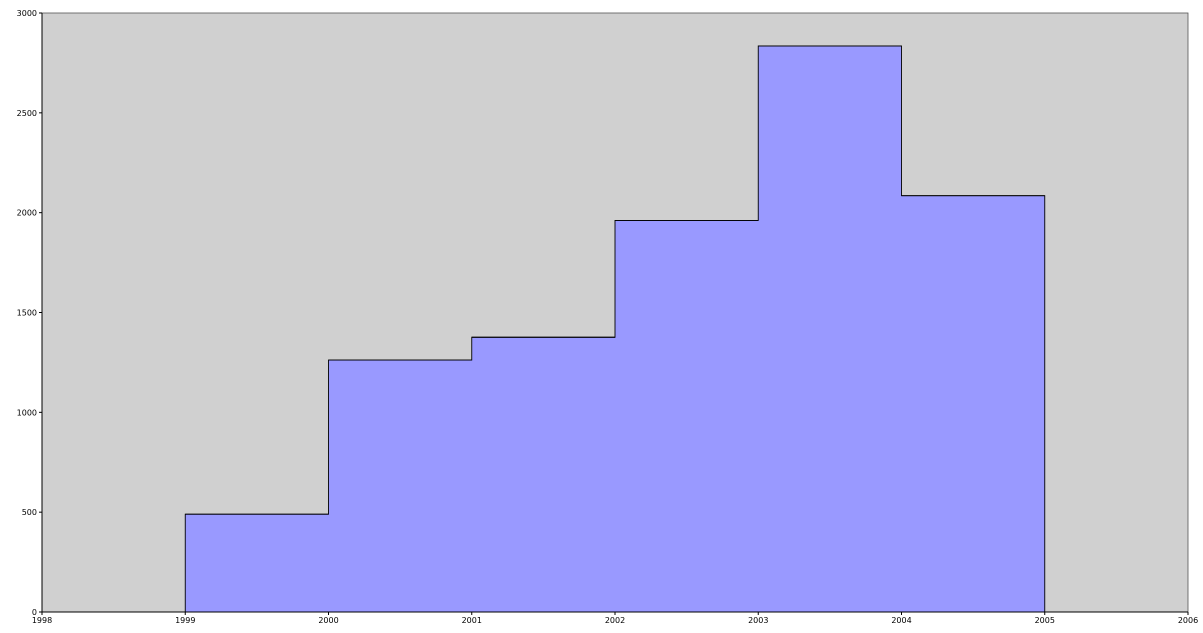  Describe the element at coordinates (901, 620) in the screenshot. I see `x-tick-label-2004: 2004` at that location.